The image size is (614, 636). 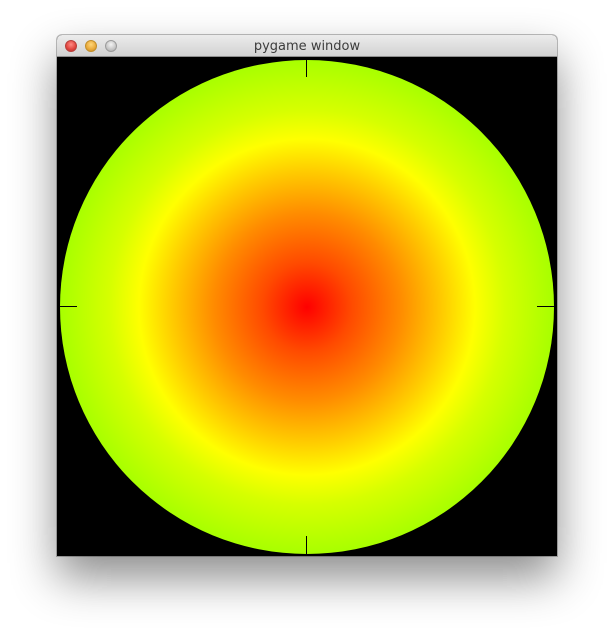 What do you see at coordinates (306, 546) in the screenshot?
I see `crosshair-tick-bottom` at bounding box center [306, 546].